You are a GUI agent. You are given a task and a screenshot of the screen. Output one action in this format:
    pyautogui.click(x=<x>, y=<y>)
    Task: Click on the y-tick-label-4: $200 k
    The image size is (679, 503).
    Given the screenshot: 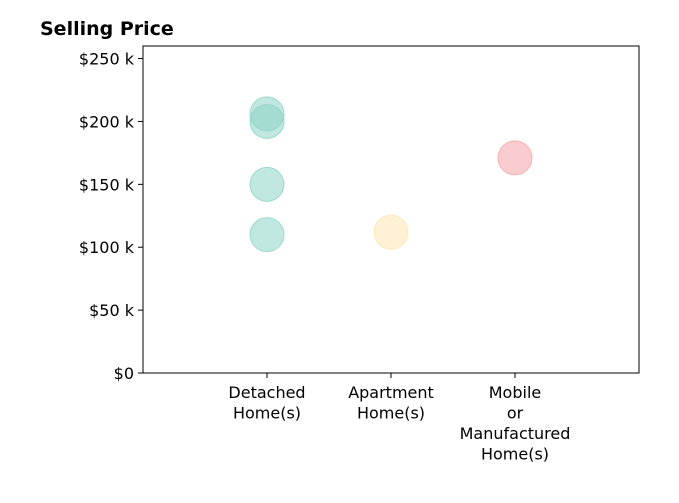 What is the action you would take?
    pyautogui.click(x=107, y=121)
    